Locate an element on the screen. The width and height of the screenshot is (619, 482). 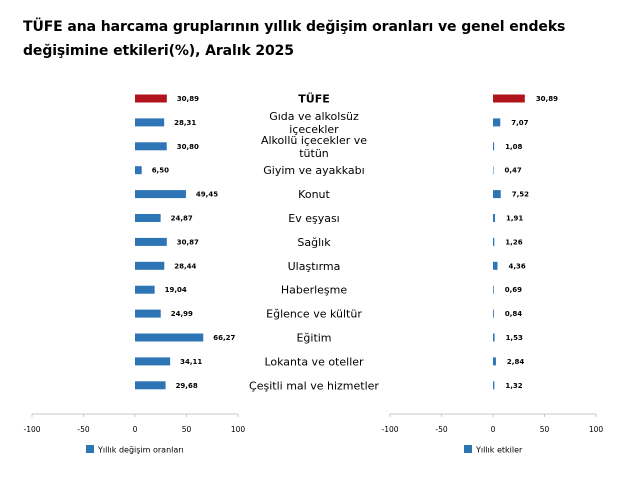
right-x-tick-label-1: -50 is located at coordinates (441, 429).